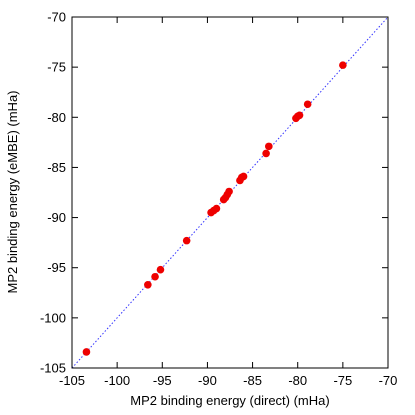  I want to click on y-tick-label: -105, so click(53, 368).